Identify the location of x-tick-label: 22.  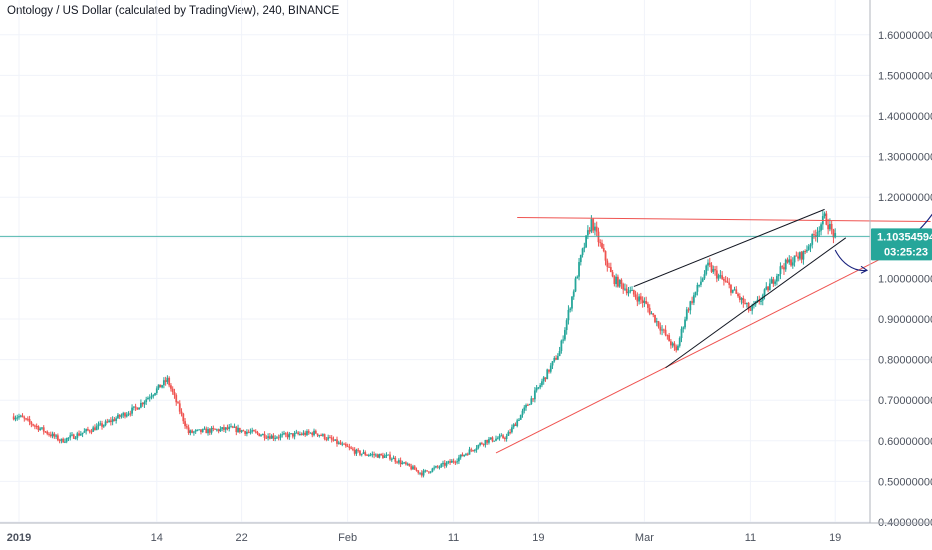
(241, 538).